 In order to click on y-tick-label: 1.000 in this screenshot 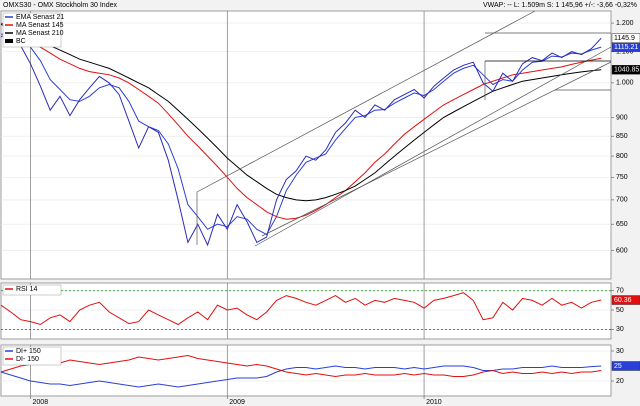, I will do `click(625, 83)`.